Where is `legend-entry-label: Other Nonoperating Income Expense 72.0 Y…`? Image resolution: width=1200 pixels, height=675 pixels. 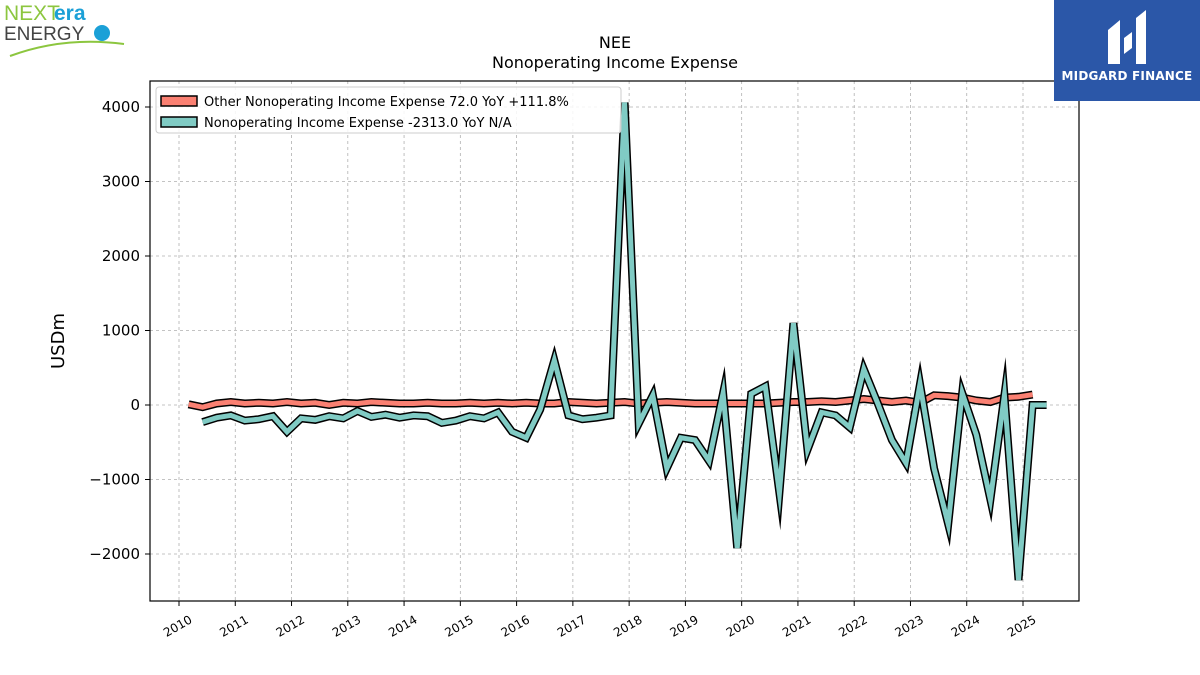
legend-entry-label: Other Nonoperating Income Expense 72.0 Y… is located at coordinates (386, 102).